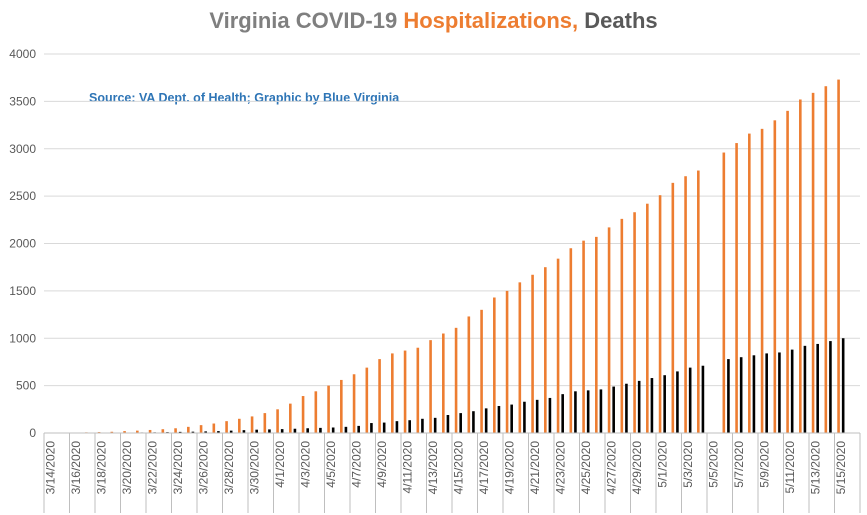  Describe the element at coordinates (560, 468) in the screenshot. I see `x-tick-label: 4/23/2020` at that location.